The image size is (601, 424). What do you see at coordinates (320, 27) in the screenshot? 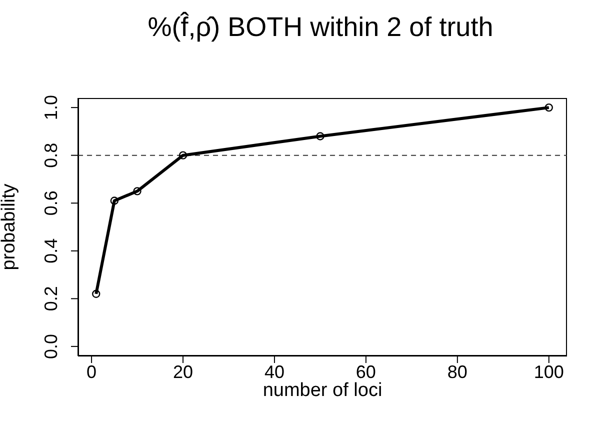
I see `chart-title: %(f̂,ρ̂) BOTH within 2 of truth` at bounding box center [320, 27].